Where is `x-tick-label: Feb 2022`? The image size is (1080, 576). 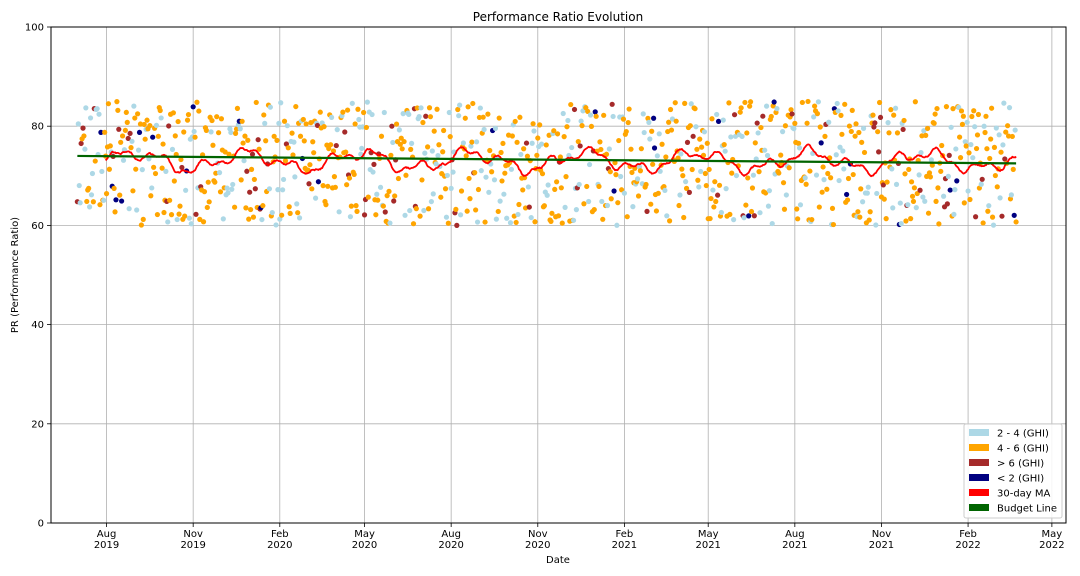
x-tick-label: Feb 2022 is located at coordinates (967, 540).